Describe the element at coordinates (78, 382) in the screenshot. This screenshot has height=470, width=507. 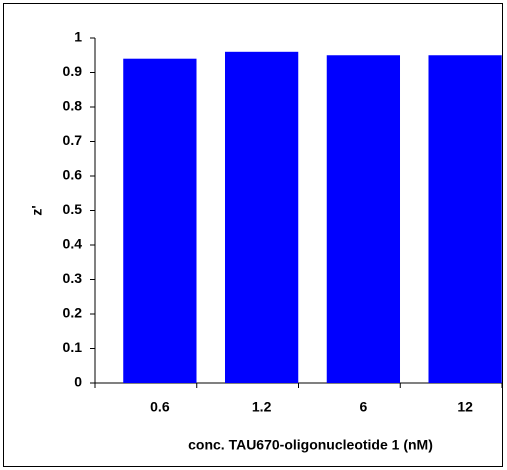
I see `y-tick-label: 0` at that location.